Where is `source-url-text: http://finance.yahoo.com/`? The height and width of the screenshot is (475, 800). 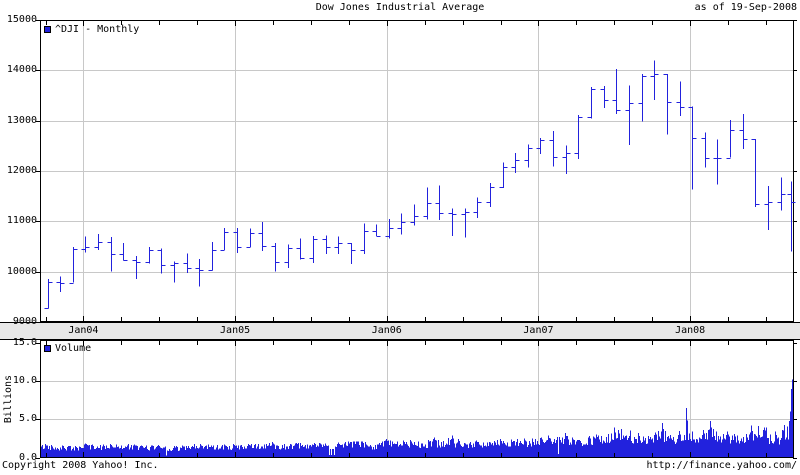 source-url-text: http://finance.yahoo.com/ is located at coordinates (721, 465).